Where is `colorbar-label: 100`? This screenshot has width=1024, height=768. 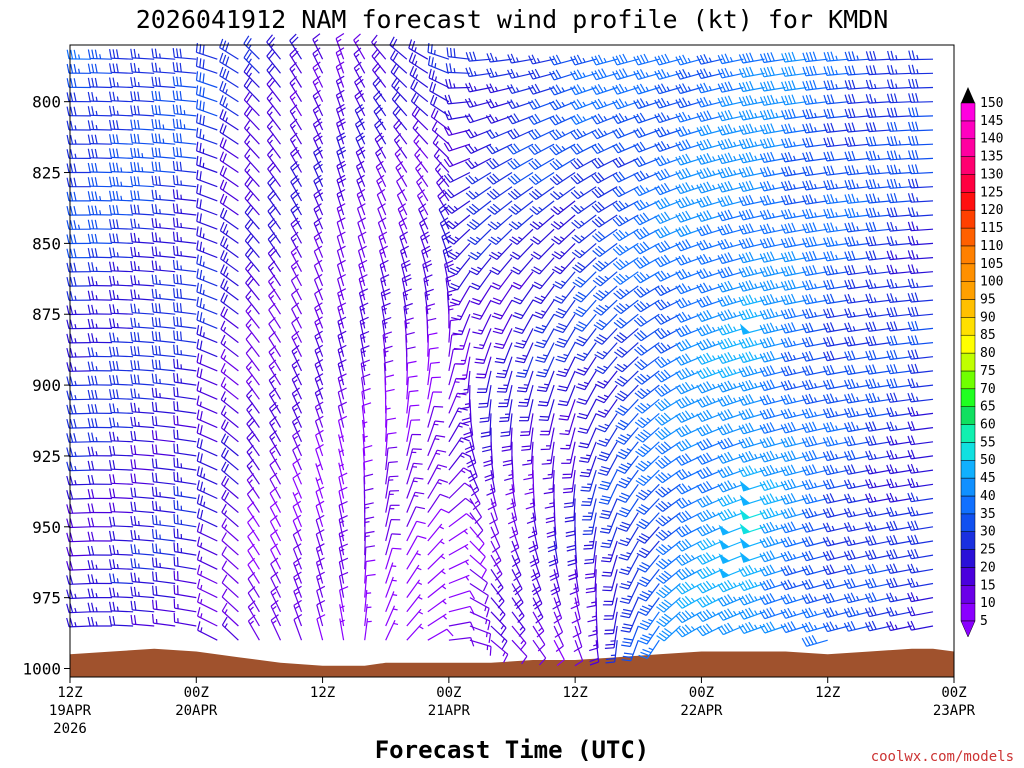 colorbar-label: 100 is located at coordinates (991, 282).